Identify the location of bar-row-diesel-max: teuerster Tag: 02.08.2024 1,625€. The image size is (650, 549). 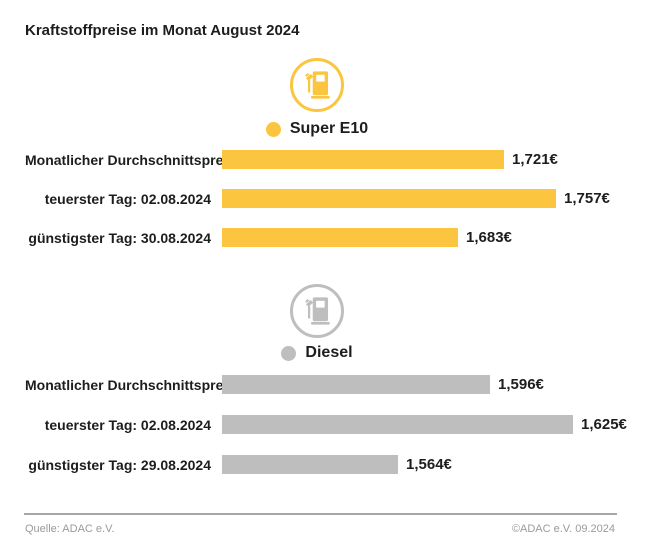
(326, 424).